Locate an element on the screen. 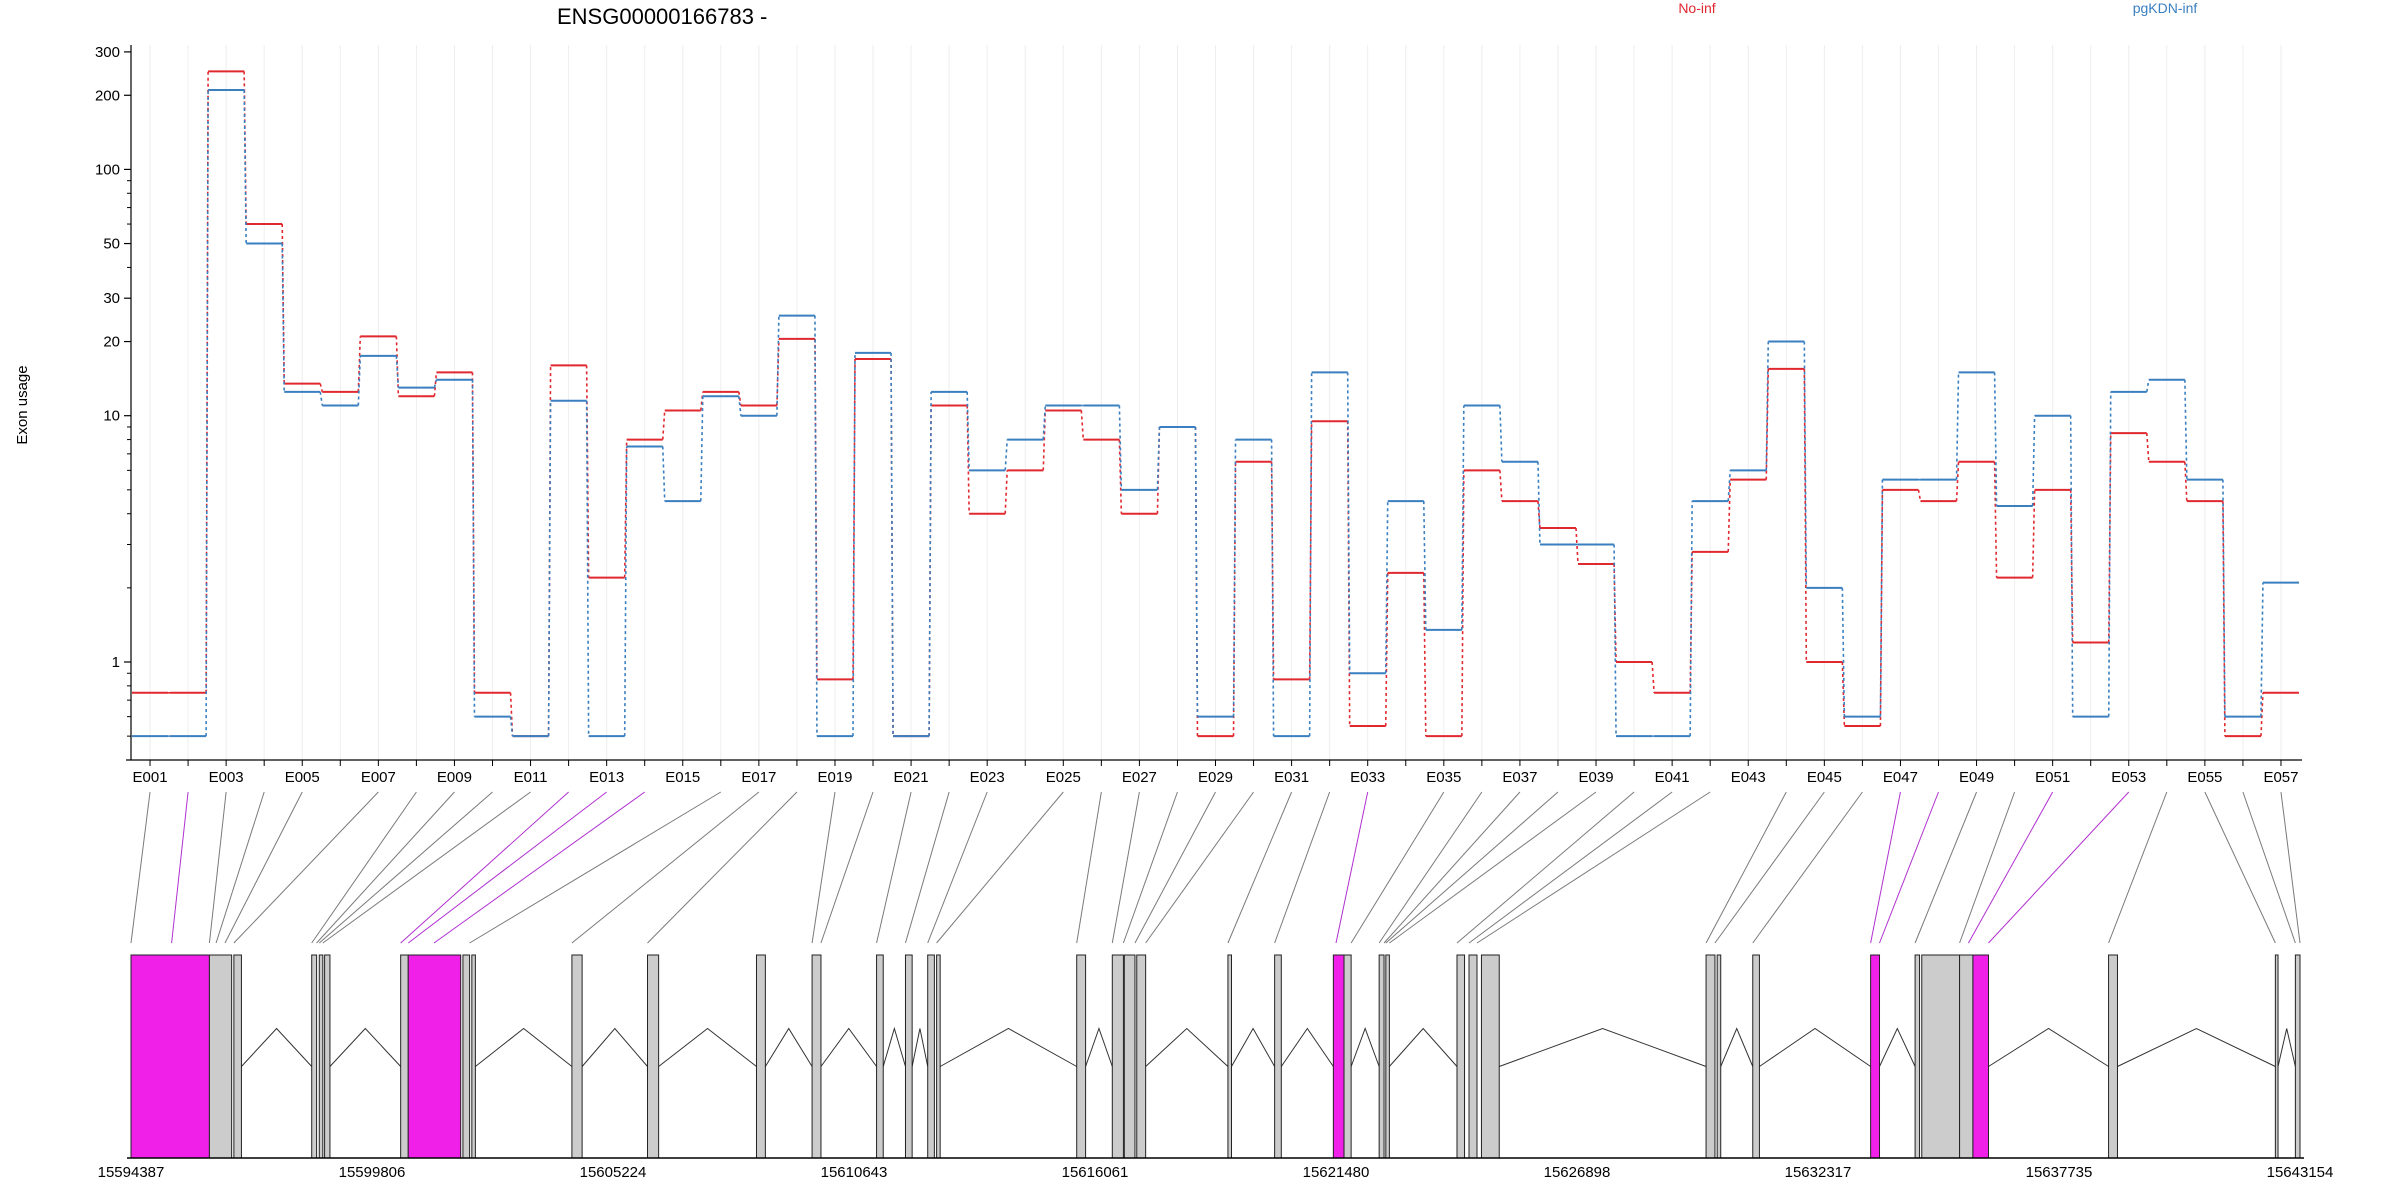 The height and width of the screenshot is (1200, 2400). y-tick-label: 20 is located at coordinates (111, 342).